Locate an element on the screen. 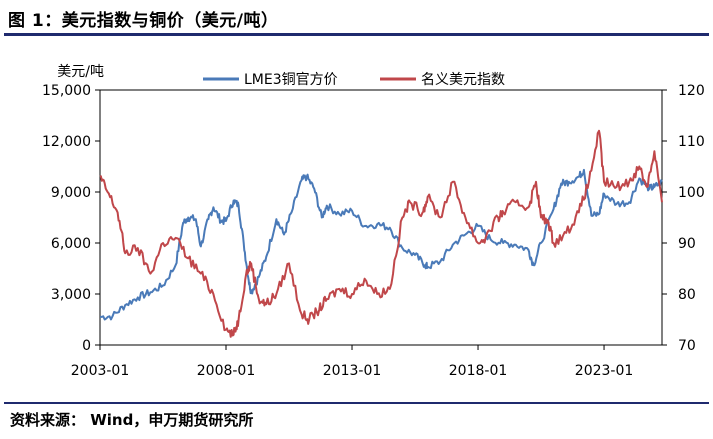  y-left-tick-label: 6,000 is located at coordinates (71, 244).